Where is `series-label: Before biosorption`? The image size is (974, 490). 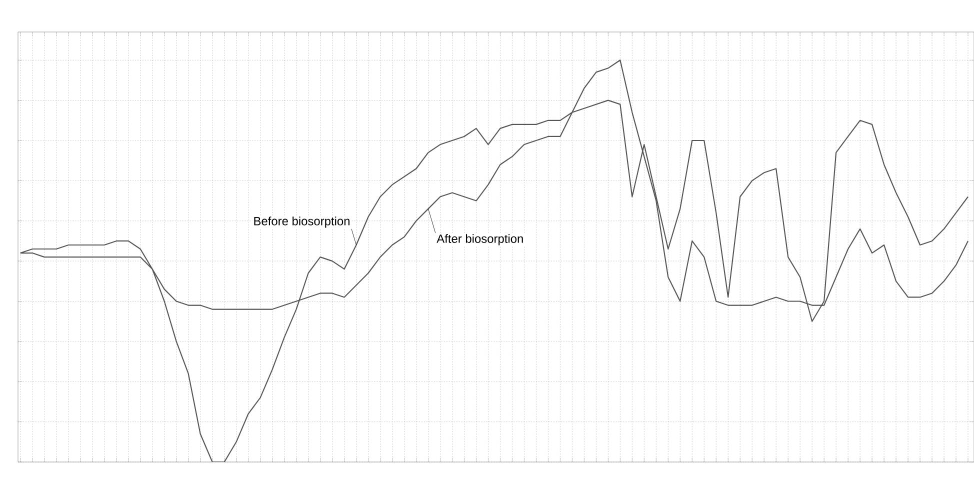
series-label: Before biosorption is located at coordinates (302, 222).